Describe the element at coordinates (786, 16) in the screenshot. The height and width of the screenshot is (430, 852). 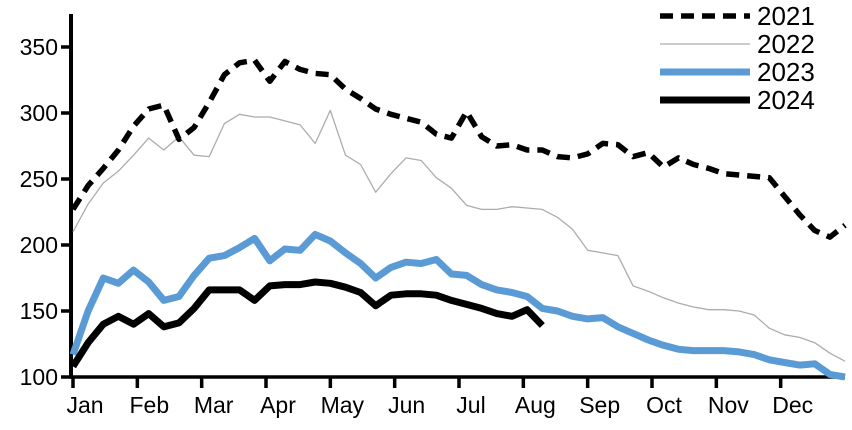
I see `legend-label-2021: 2021` at that location.